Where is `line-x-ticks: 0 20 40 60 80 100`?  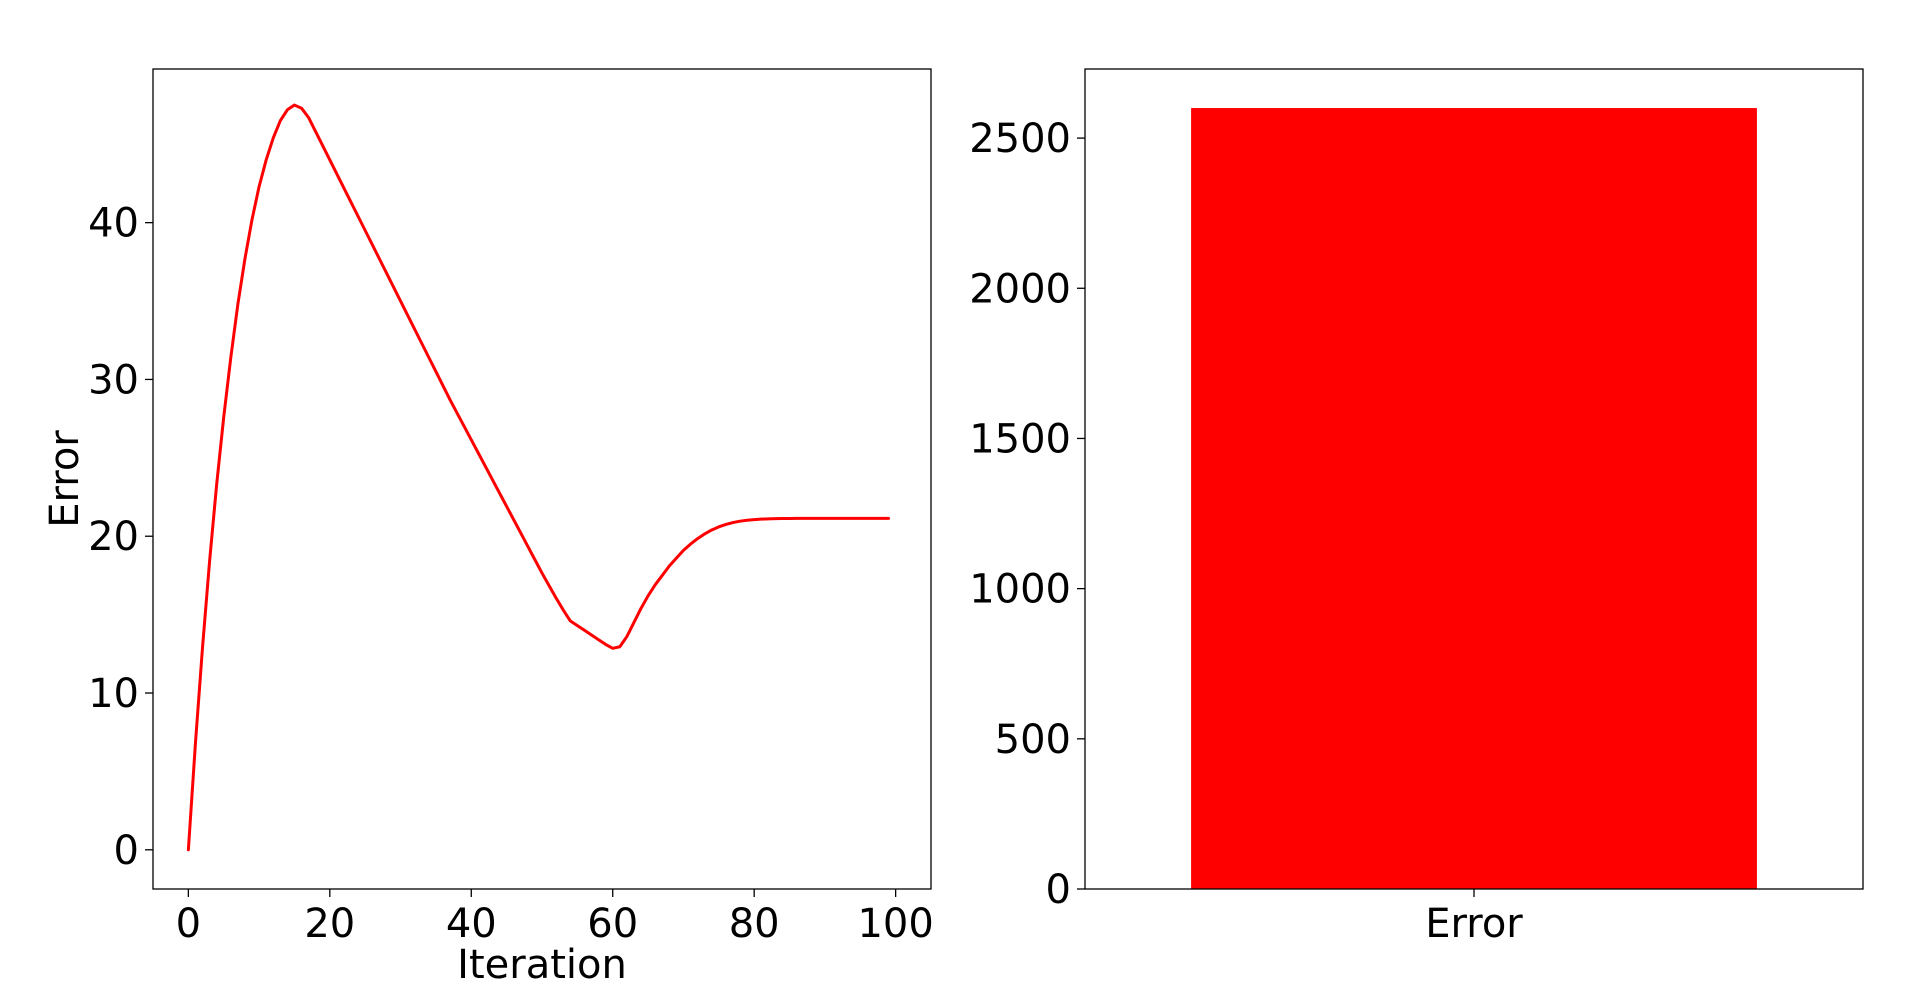 line-x-ticks: 0 20 40 60 80 100 is located at coordinates (555, 918).